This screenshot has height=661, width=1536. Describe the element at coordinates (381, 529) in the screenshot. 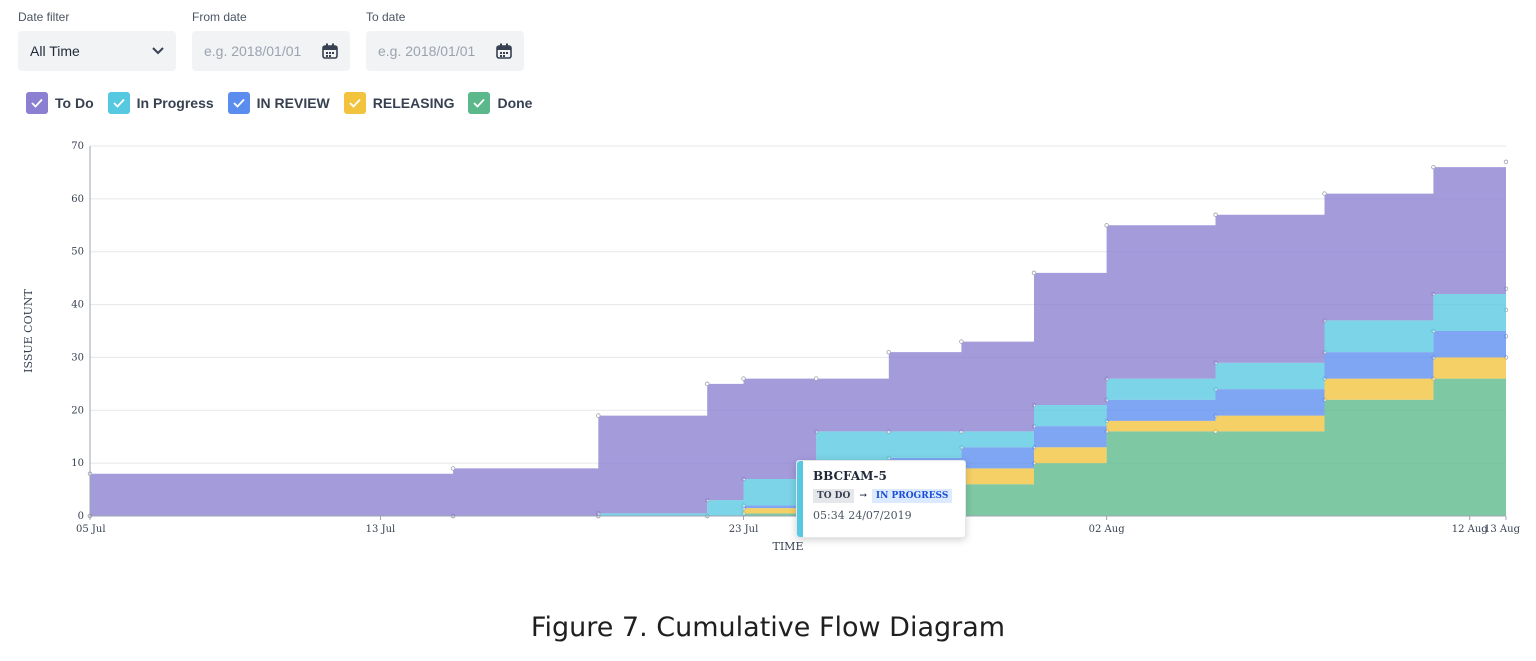

I see `x-tick-label: 13 Jul` at that location.